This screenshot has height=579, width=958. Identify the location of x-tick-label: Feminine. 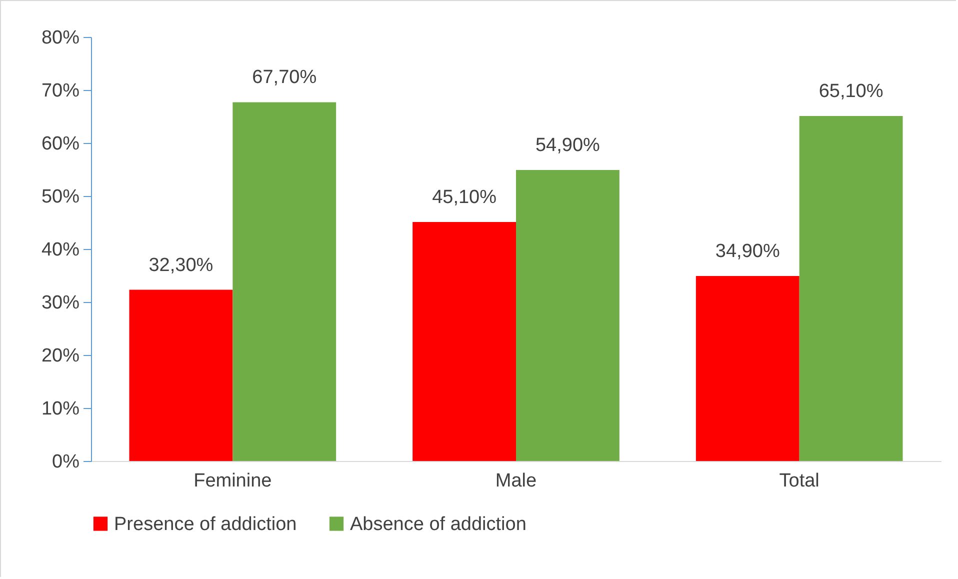
(233, 481).